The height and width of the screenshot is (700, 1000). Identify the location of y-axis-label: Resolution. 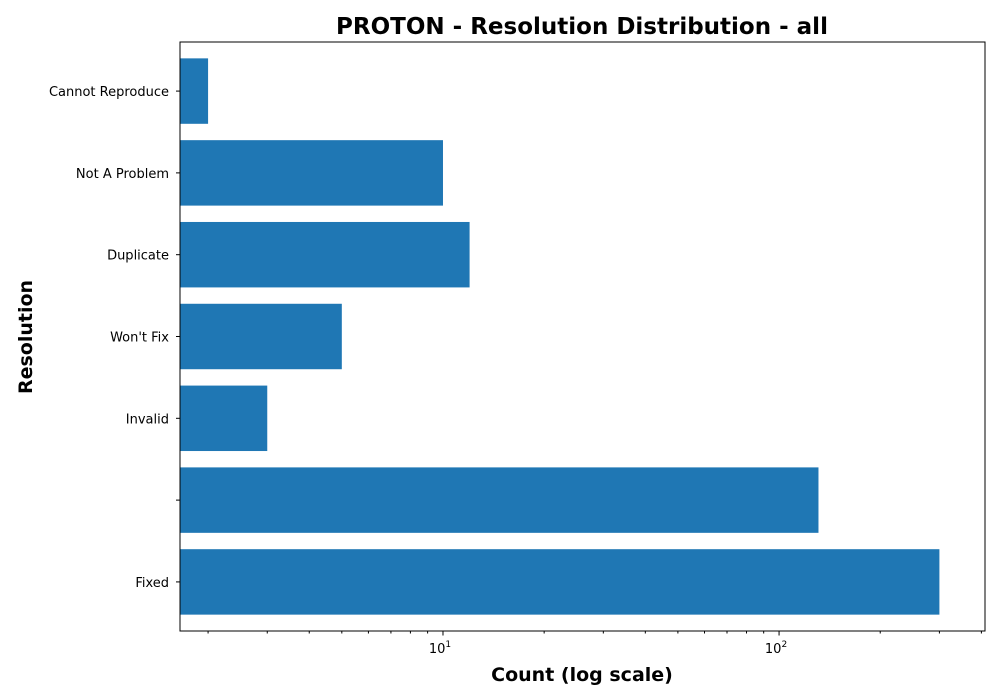
(26, 337).